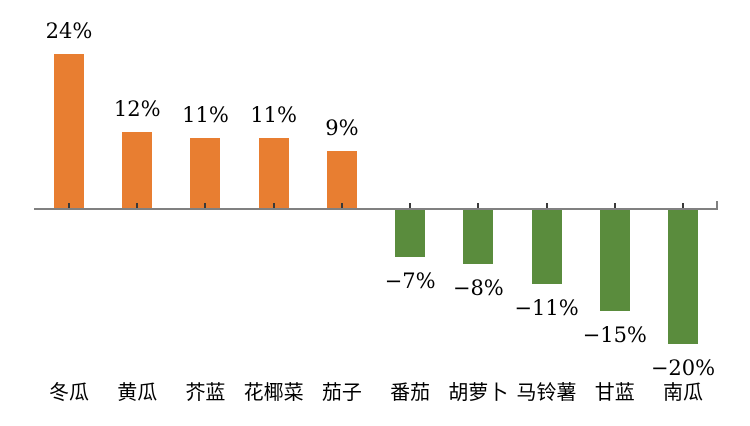 The width and height of the screenshot is (750, 426). I want to click on category-label: 番茄, so click(410, 392).